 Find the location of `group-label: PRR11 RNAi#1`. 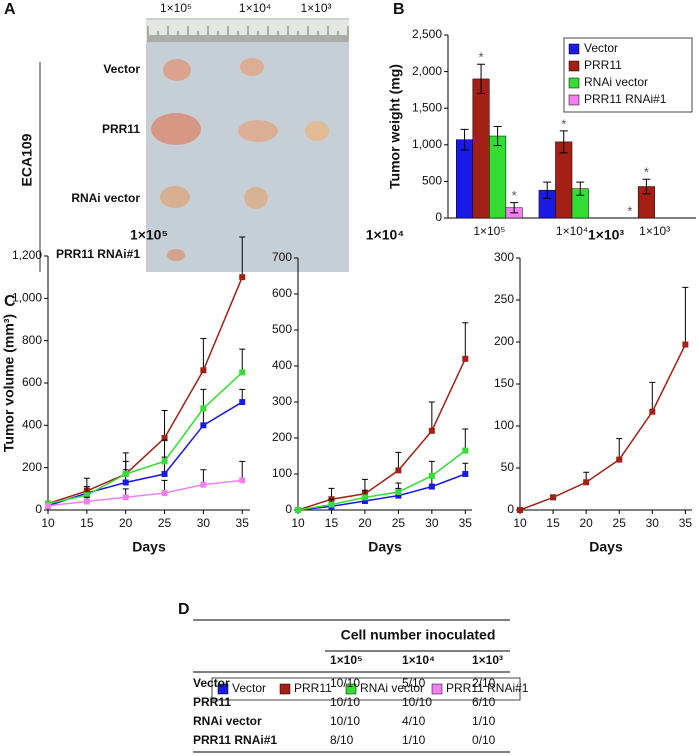

group-label: PRR11 RNAi#1 is located at coordinates (98, 254).